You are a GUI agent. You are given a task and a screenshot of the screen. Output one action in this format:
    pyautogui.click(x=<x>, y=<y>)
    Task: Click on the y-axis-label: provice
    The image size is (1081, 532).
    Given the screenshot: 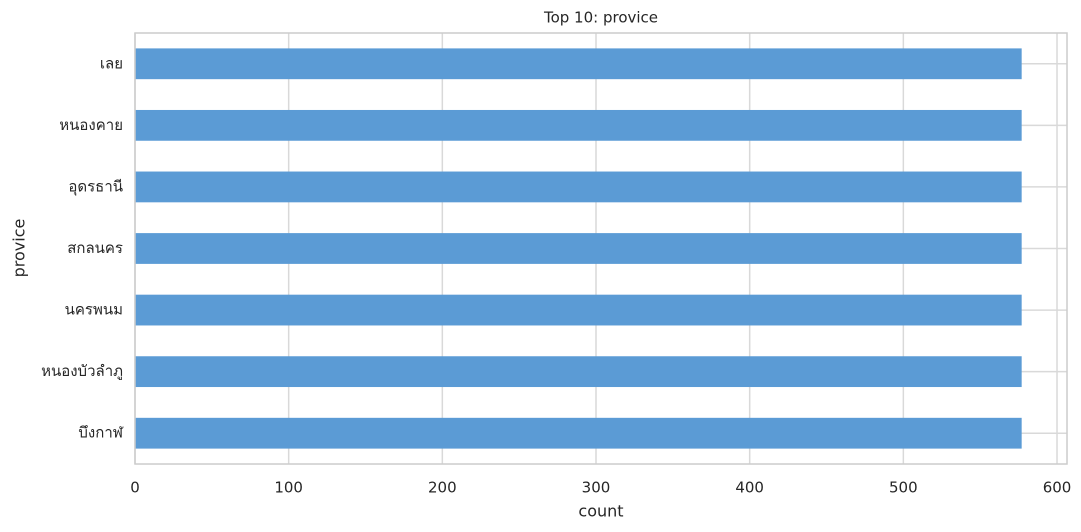 What is the action you would take?
    pyautogui.click(x=19, y=248)
    